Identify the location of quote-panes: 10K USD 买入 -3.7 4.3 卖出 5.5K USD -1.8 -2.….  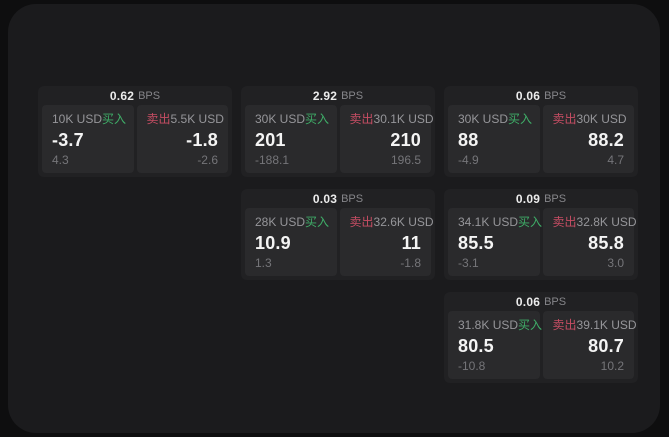
(135, 141).